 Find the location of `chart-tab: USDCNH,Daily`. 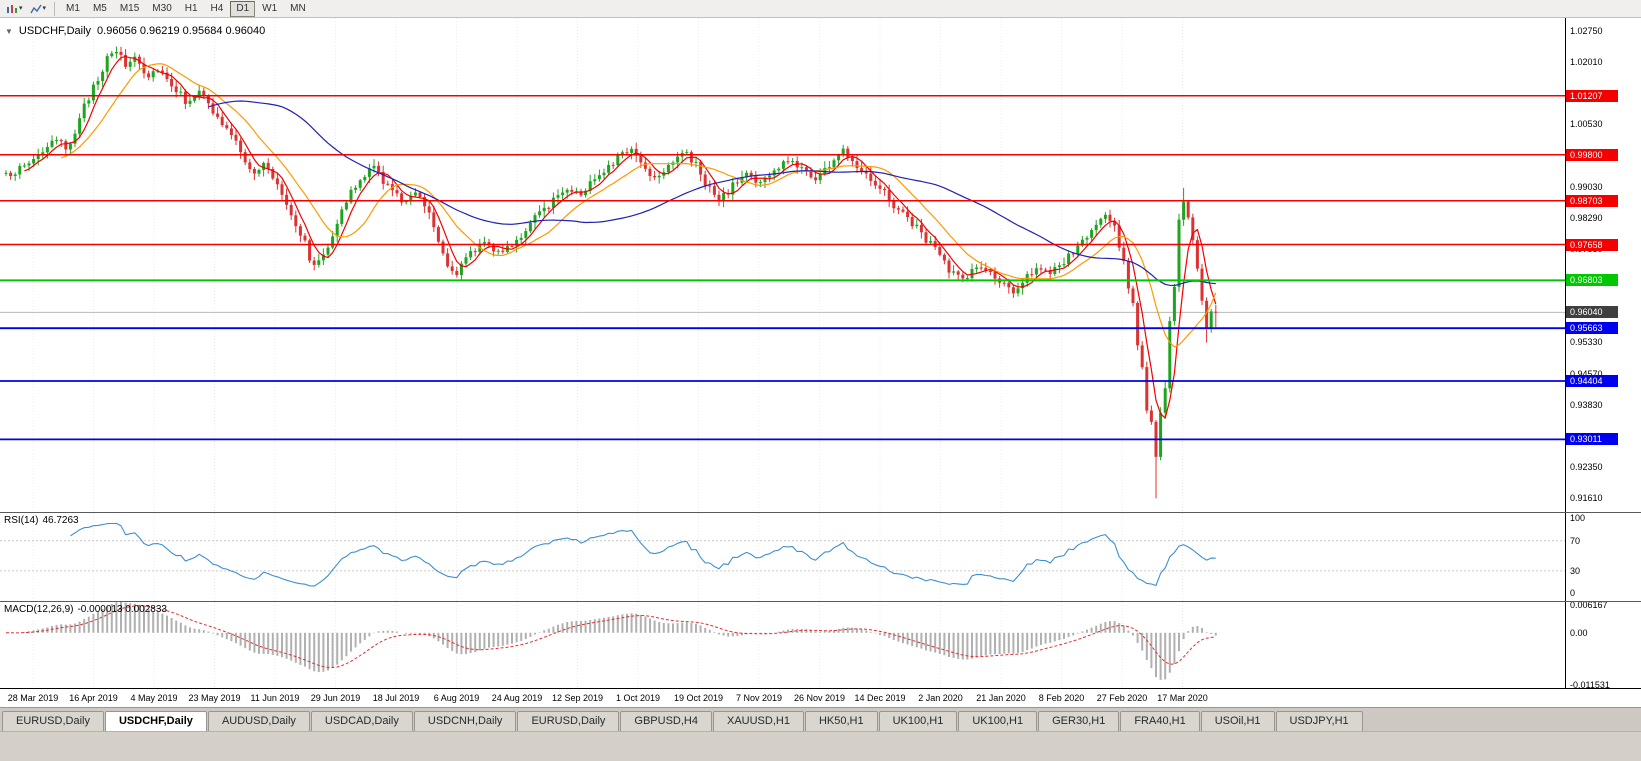

chart-tab: USDCNH,Daily is located at coordinates (465, 721).